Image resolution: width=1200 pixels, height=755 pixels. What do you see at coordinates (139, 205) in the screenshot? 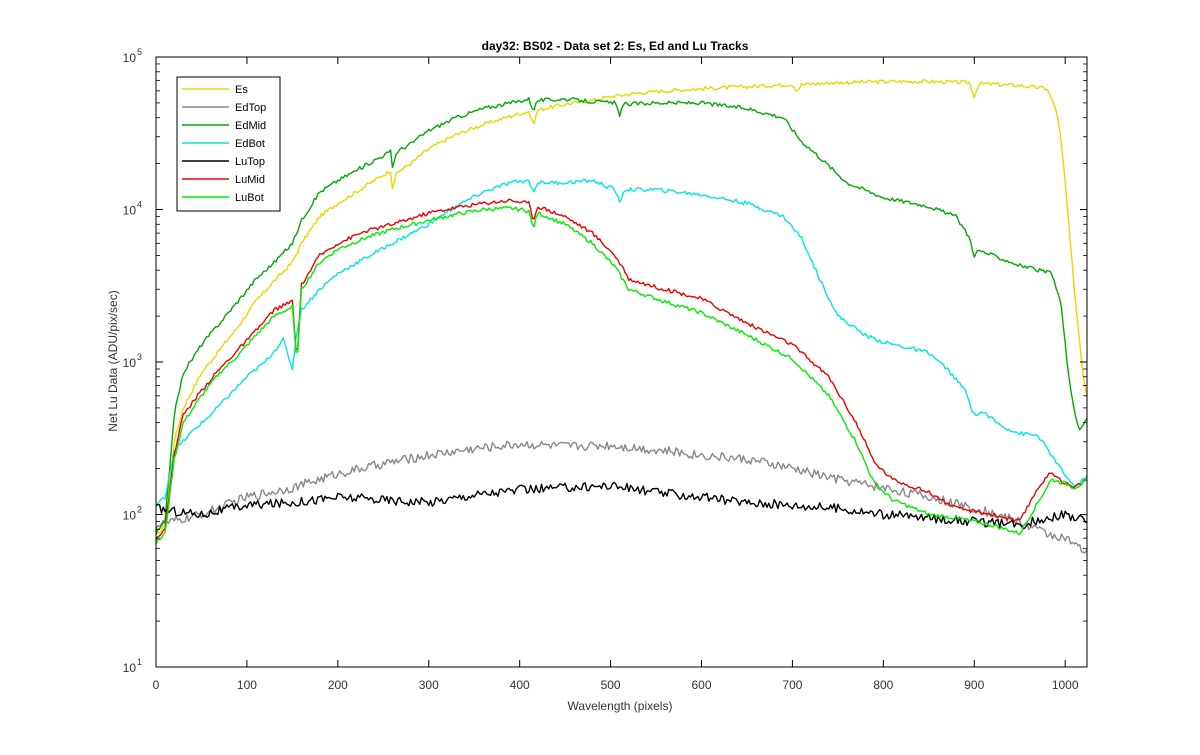
I see `y-tick-label-exponent: 4` at bounding box center [139, 205].